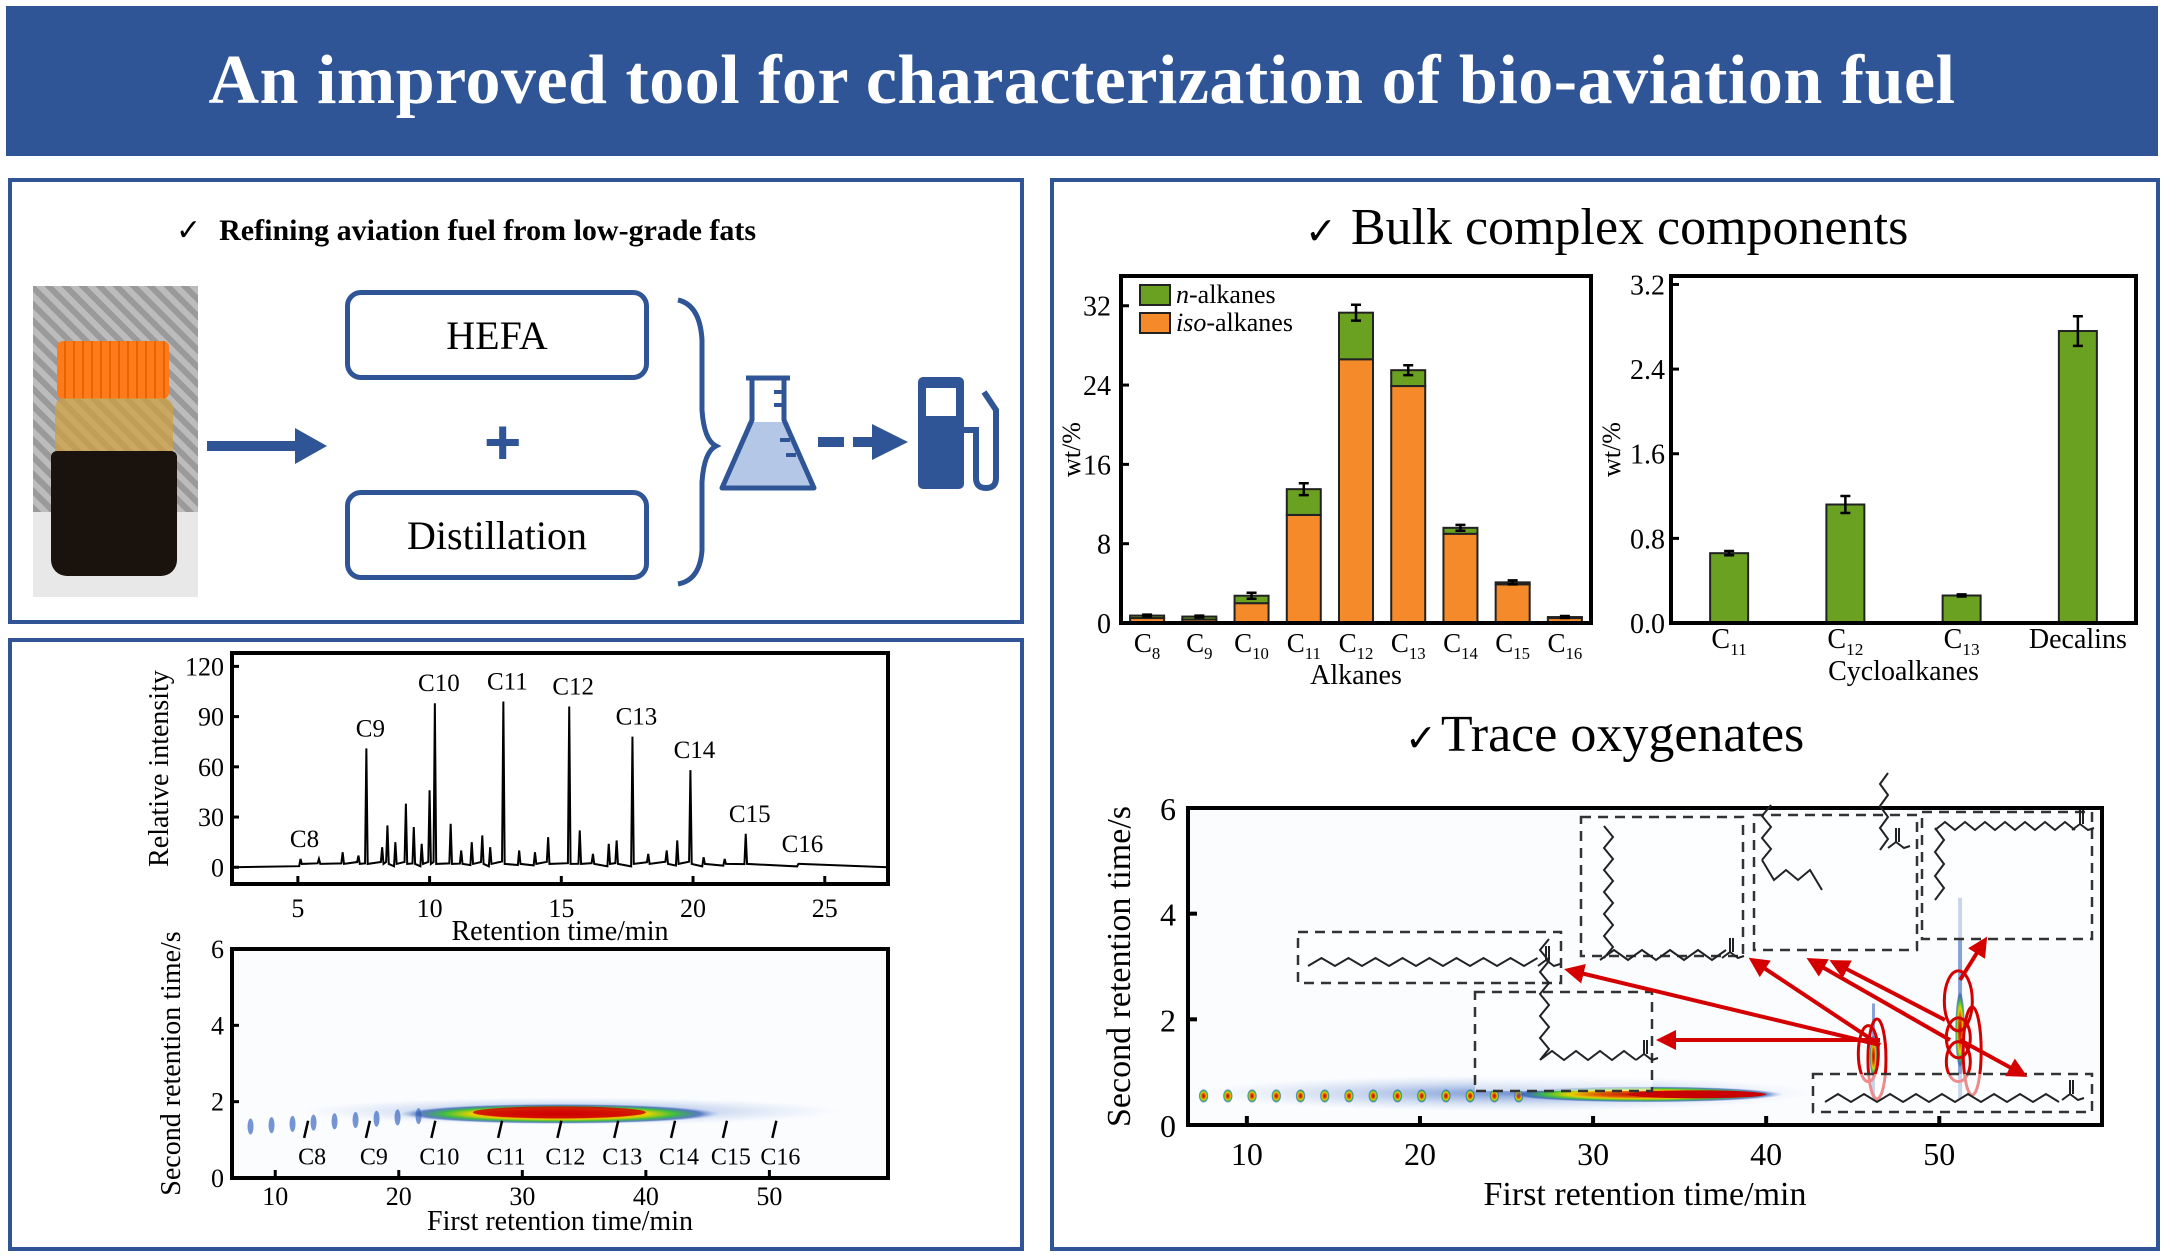 This screenshot has height=1259, width=2165. Describe the element at coordinates (699, 442) in the screenshot. I see `brace-icon` at that location.